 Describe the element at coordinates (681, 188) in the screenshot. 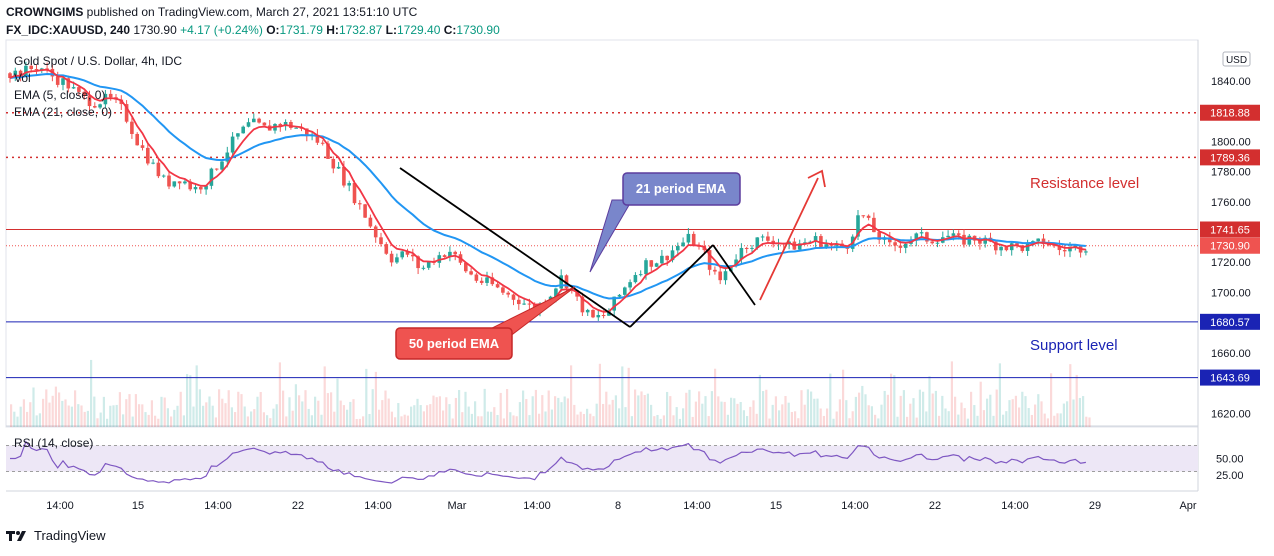

I see `ema21-callout-text: 21 period EMA` at that location.